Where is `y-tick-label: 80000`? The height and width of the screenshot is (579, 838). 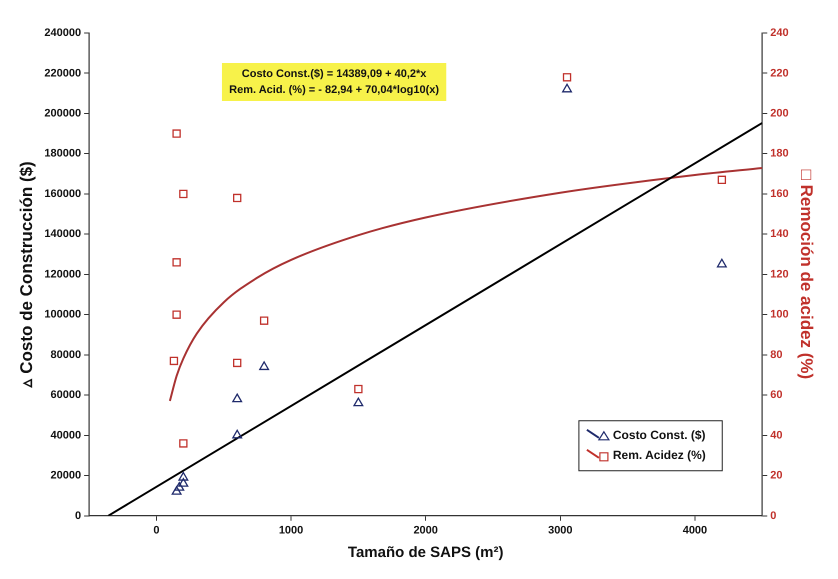 y-tick-label: 80000 is located at coordinates (66, 354).